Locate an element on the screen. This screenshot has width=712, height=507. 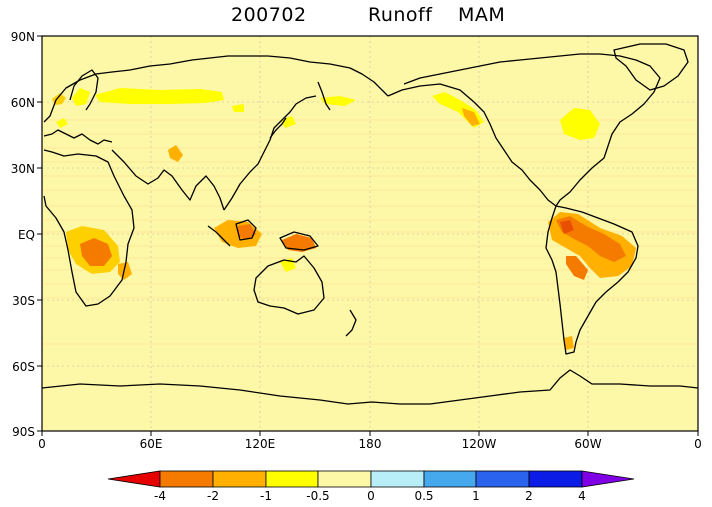
colorbar-label-0: -4 is located at coordinates (160, 496).